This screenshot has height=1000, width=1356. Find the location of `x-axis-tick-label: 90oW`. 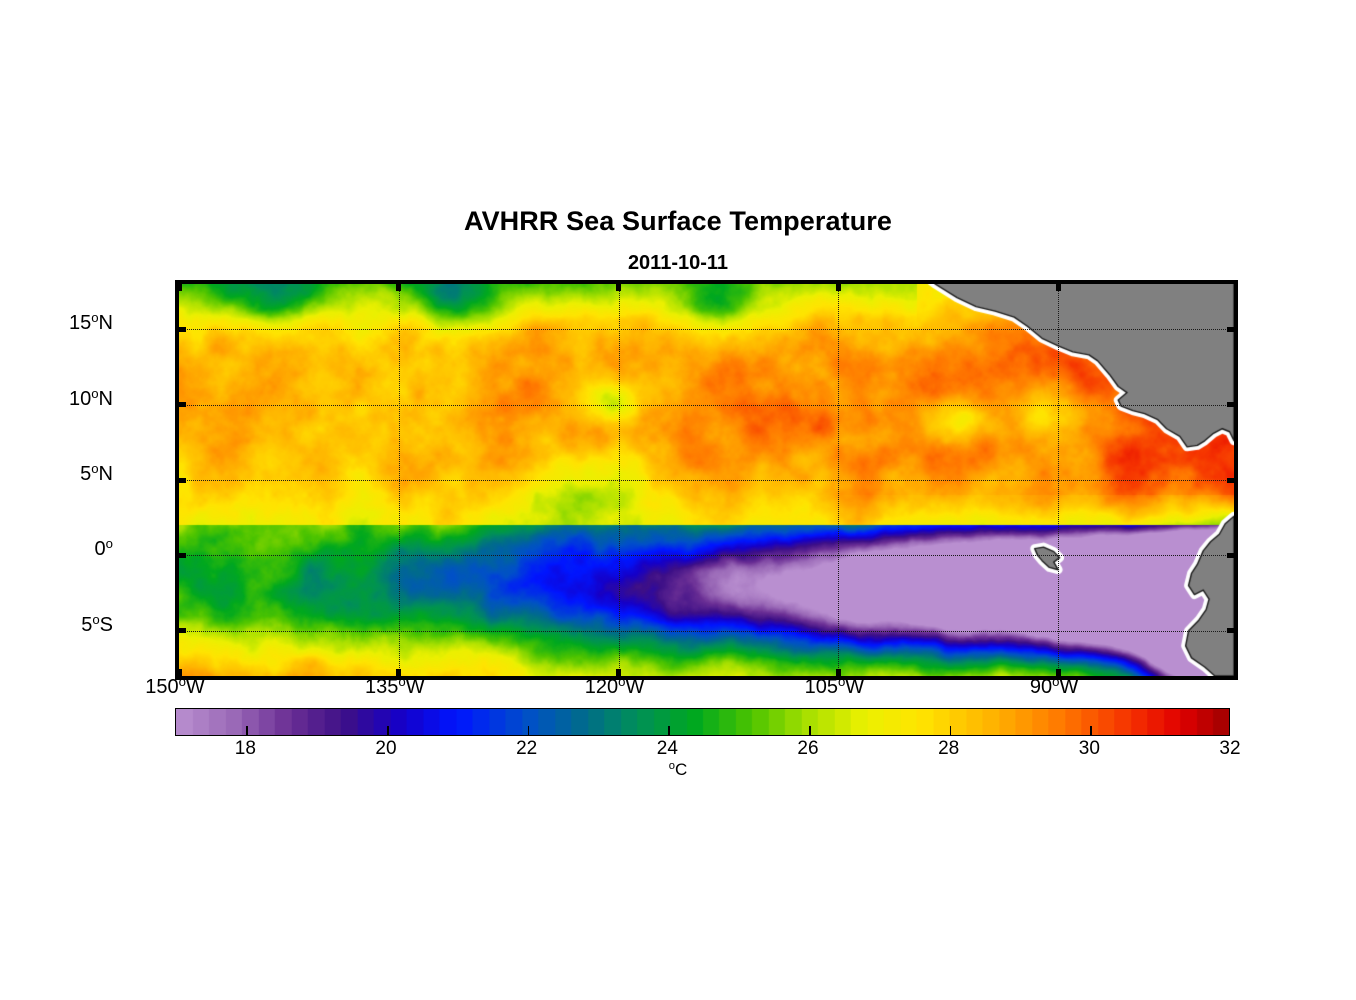

x-axis-tick-label: 90oW is located at coordinates (1054, 686).